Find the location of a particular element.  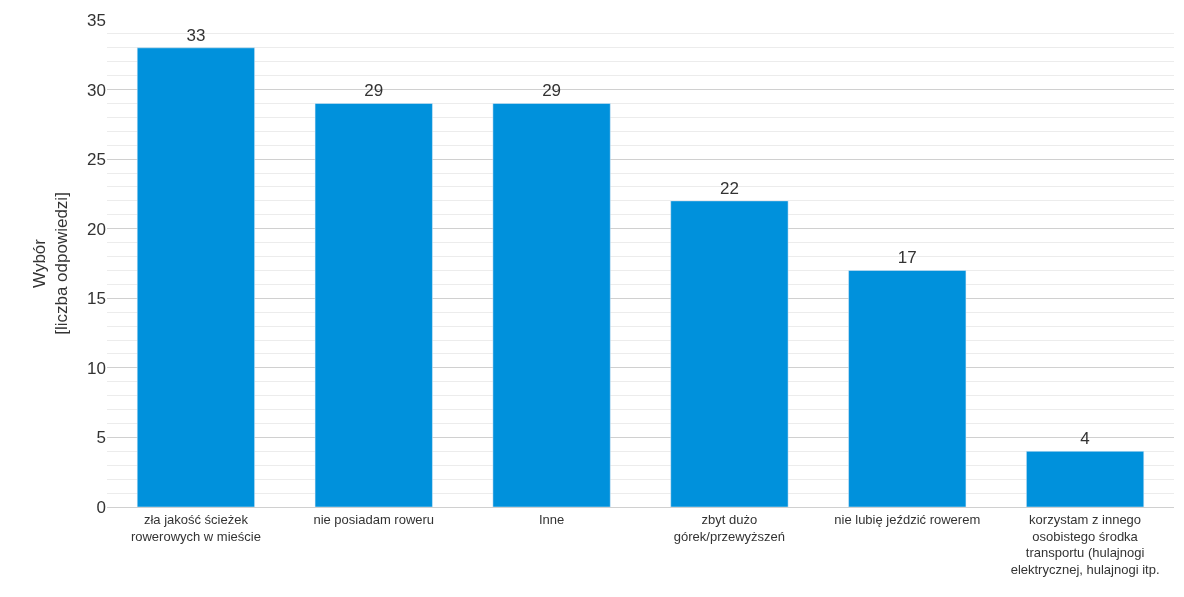

data-label: 4 is located at coordinates (1085, 439).